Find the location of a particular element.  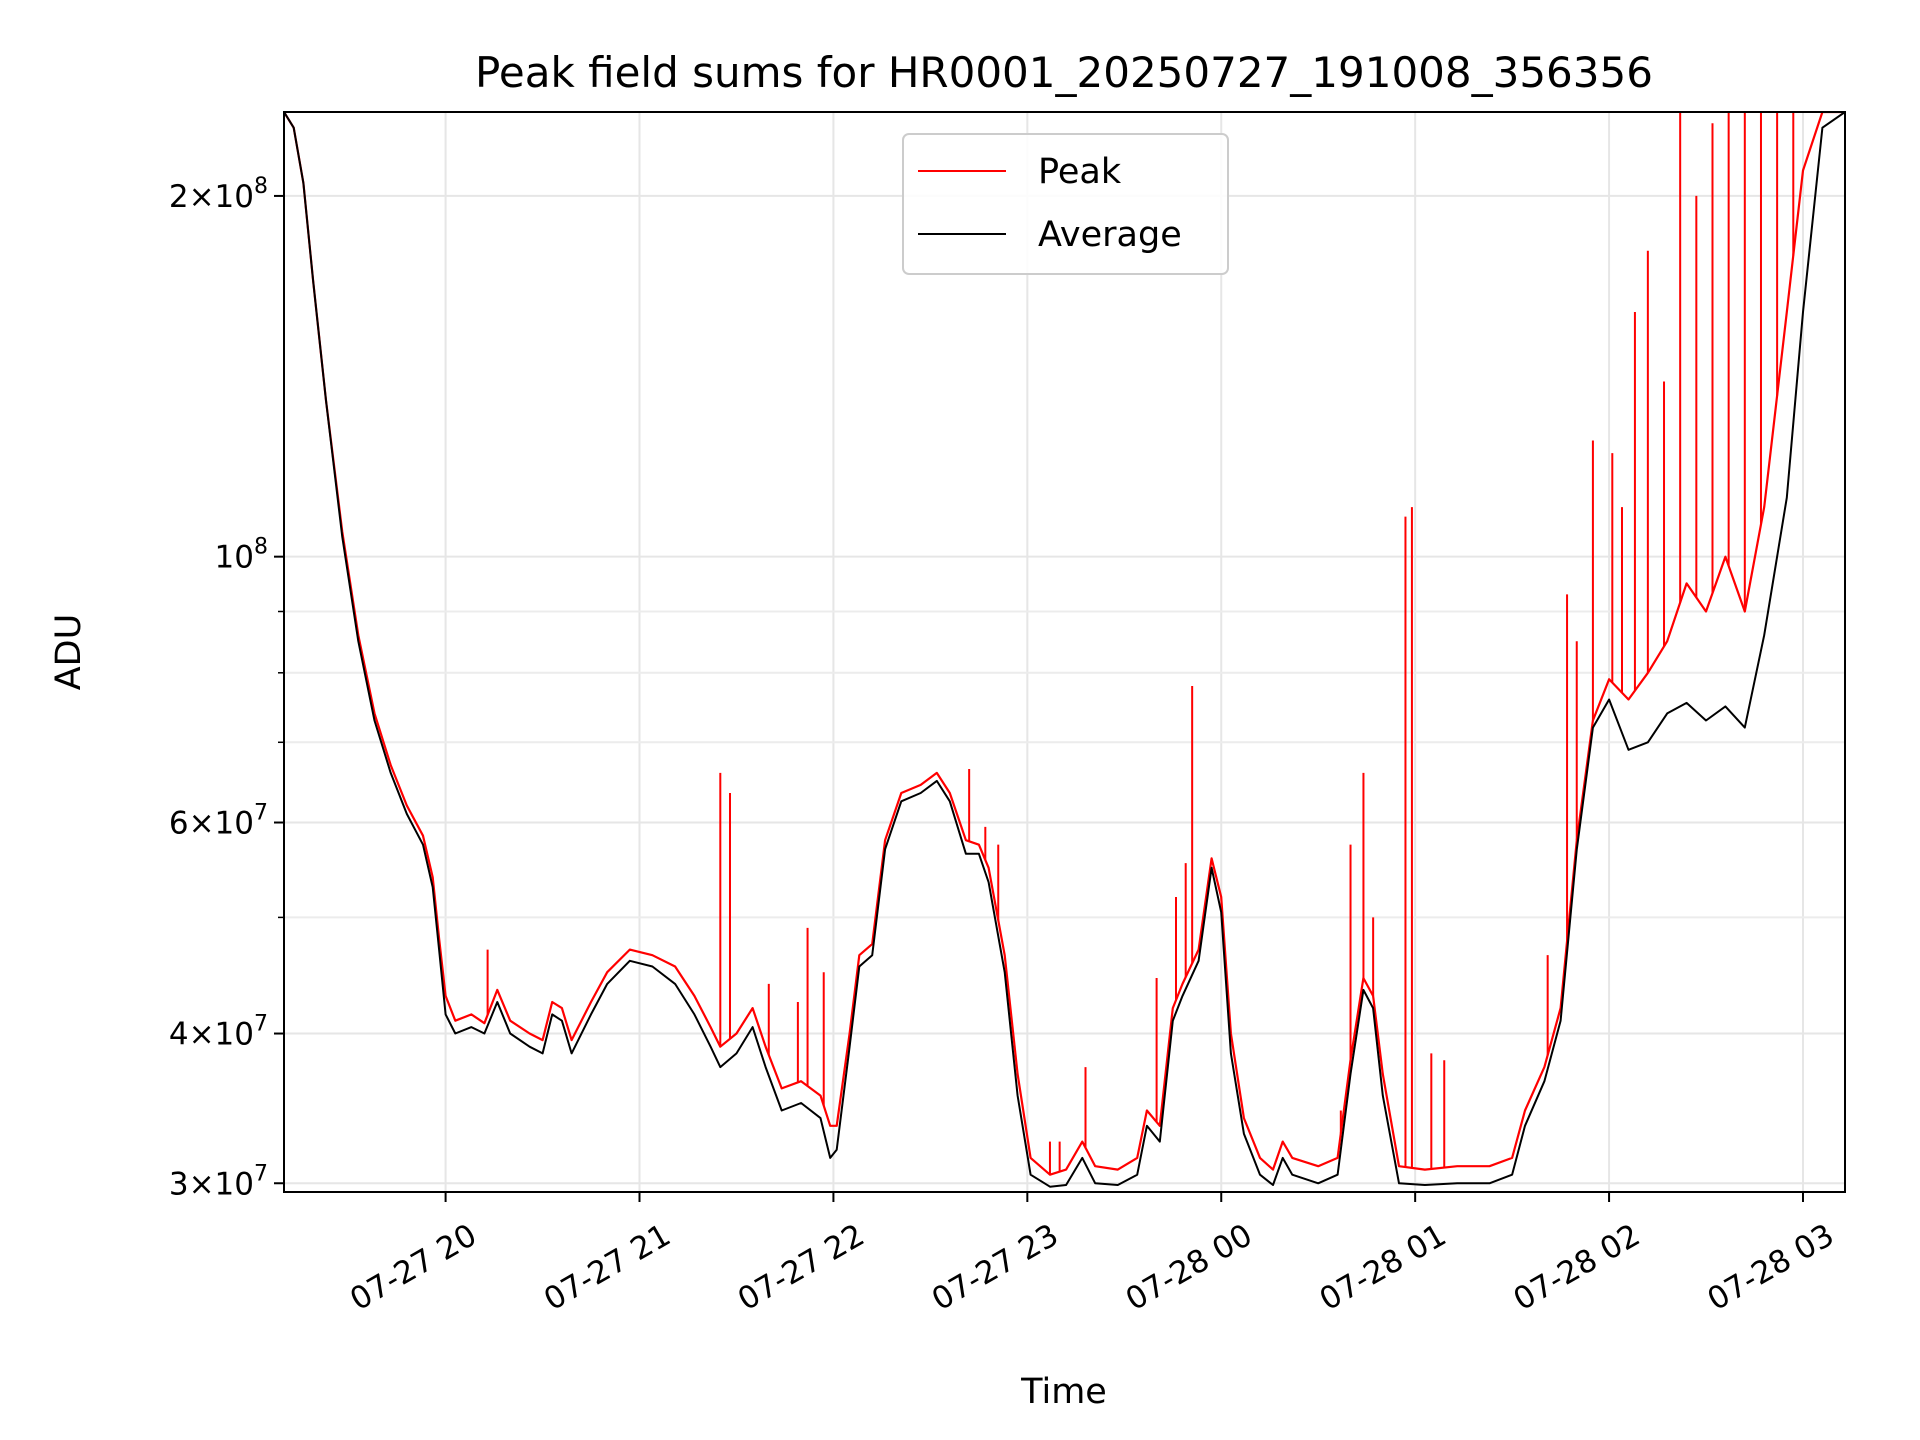

y-tick-base: 10 is located at coordinates (234, 558).